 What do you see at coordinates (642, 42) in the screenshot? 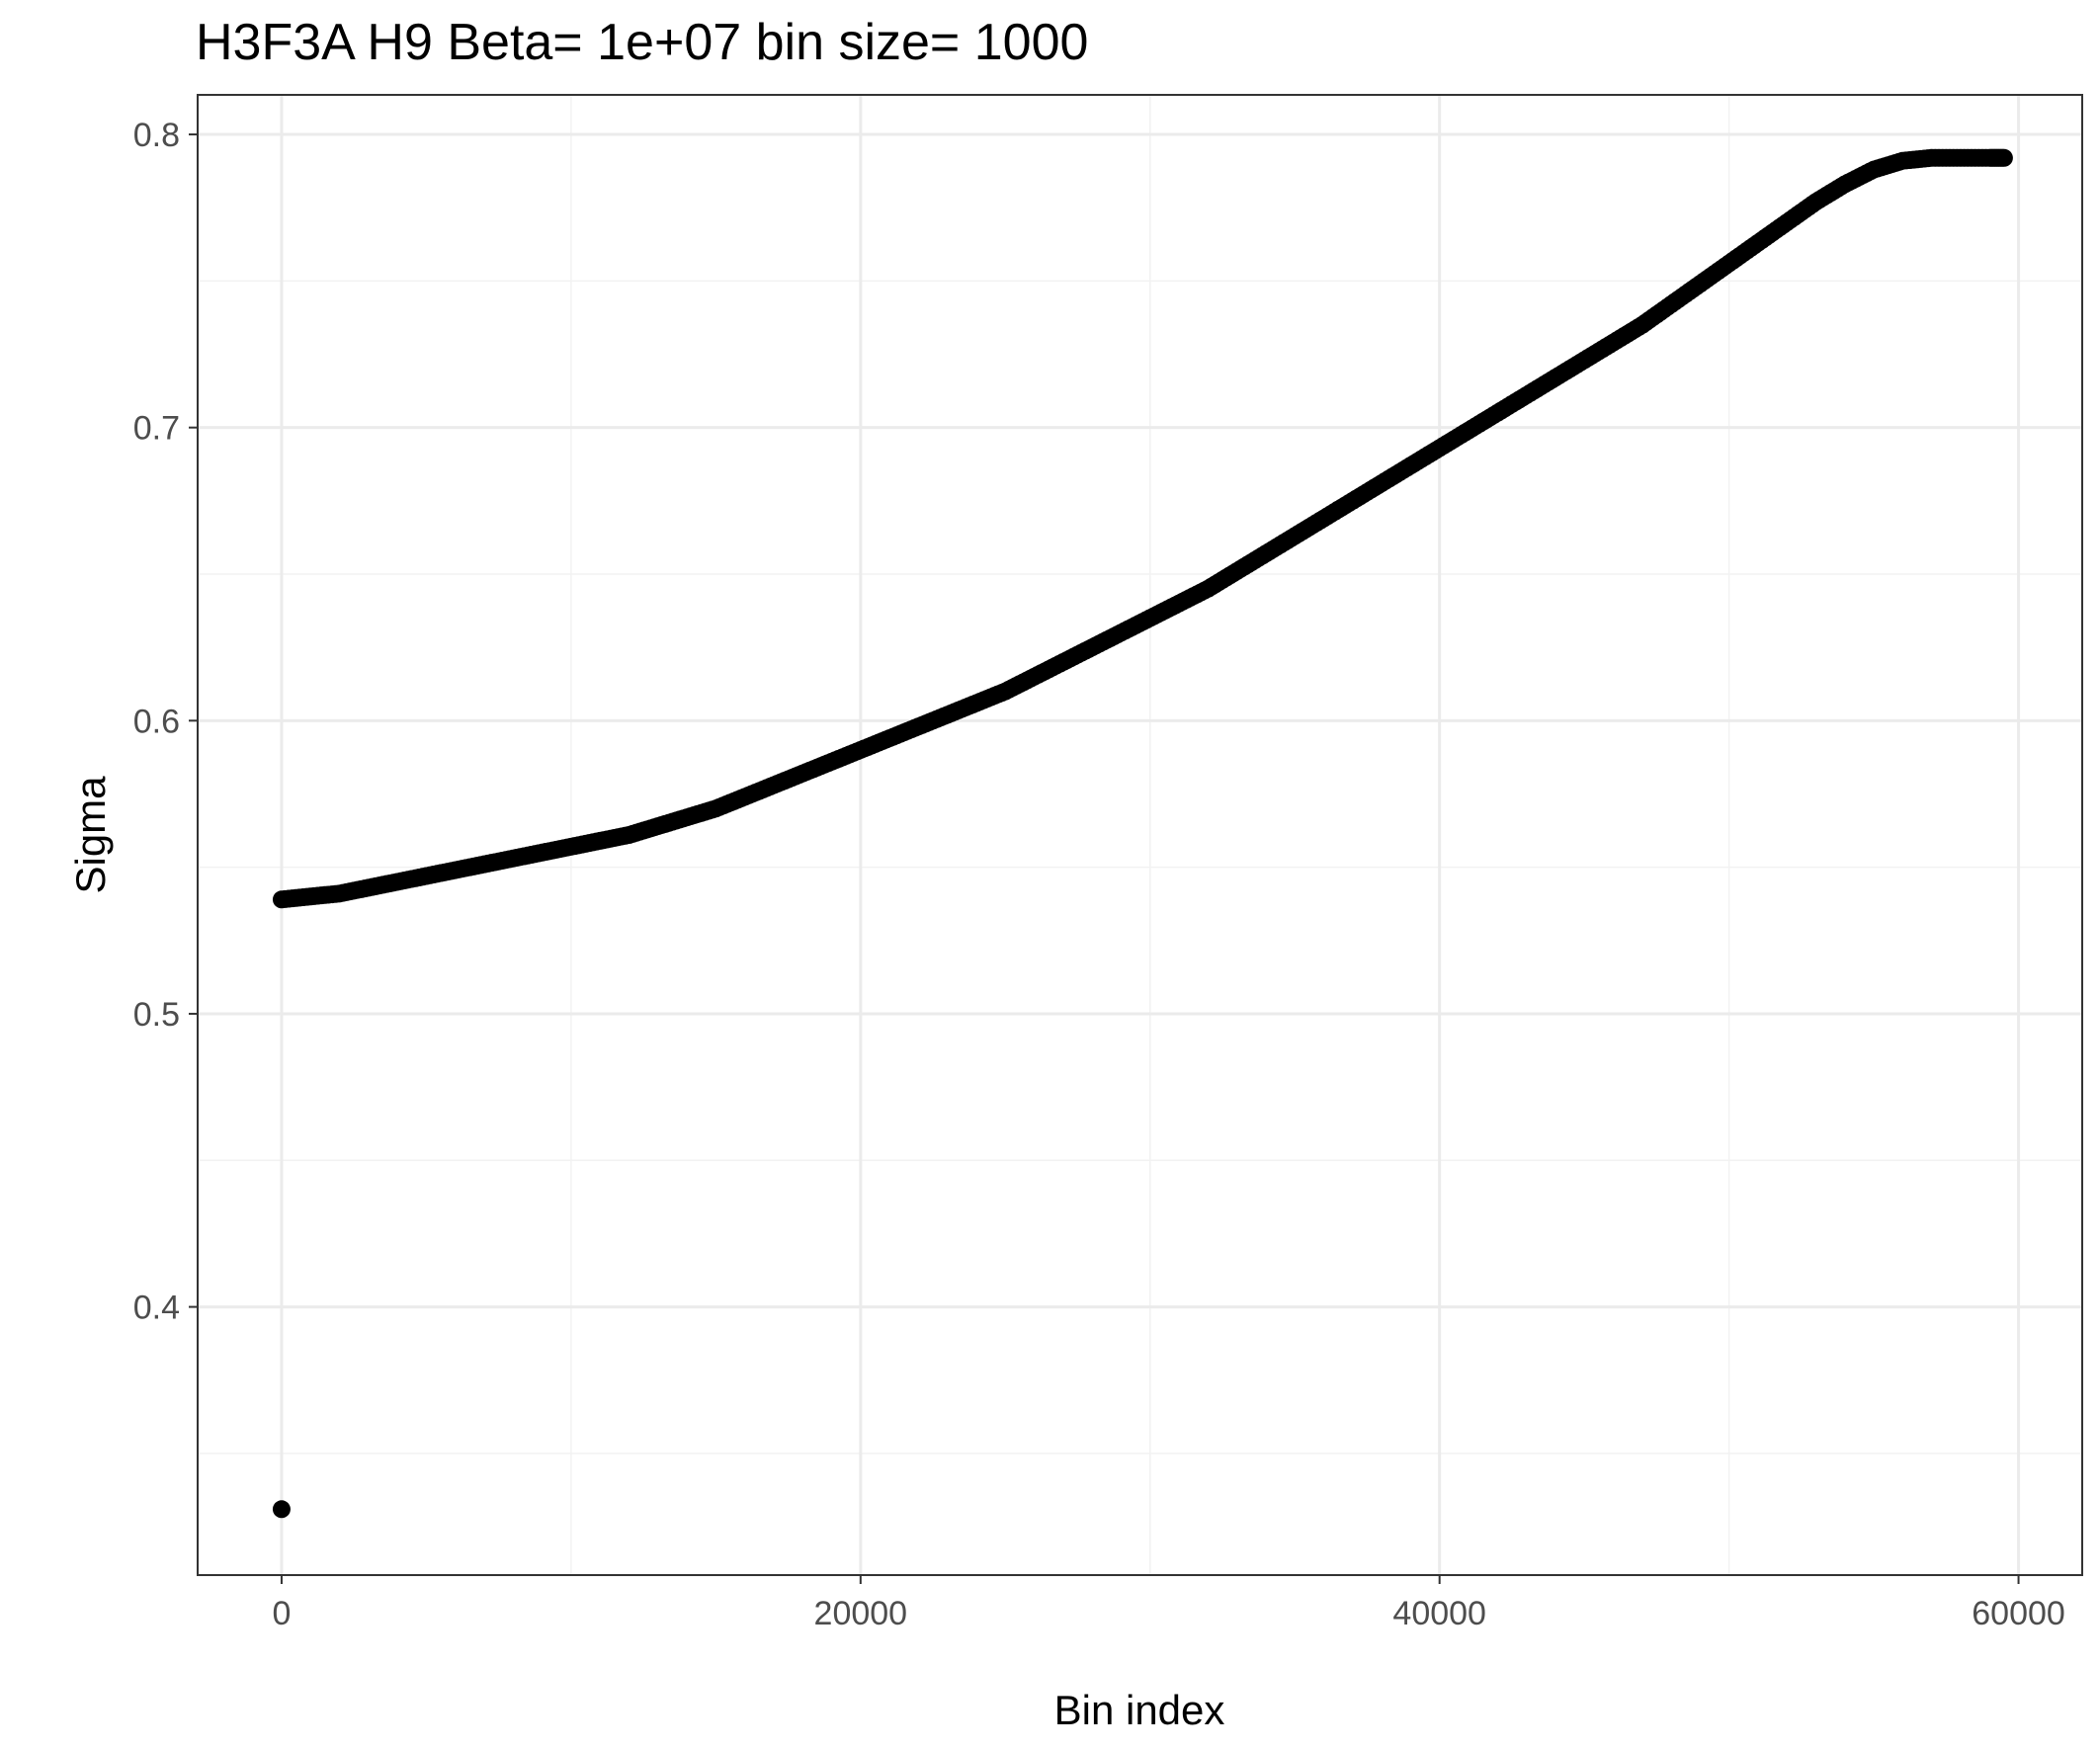
I see `chart-title: H3F3A H9 Beta= 1e+07 bin size= 1000` at bounding box center [642, 42].